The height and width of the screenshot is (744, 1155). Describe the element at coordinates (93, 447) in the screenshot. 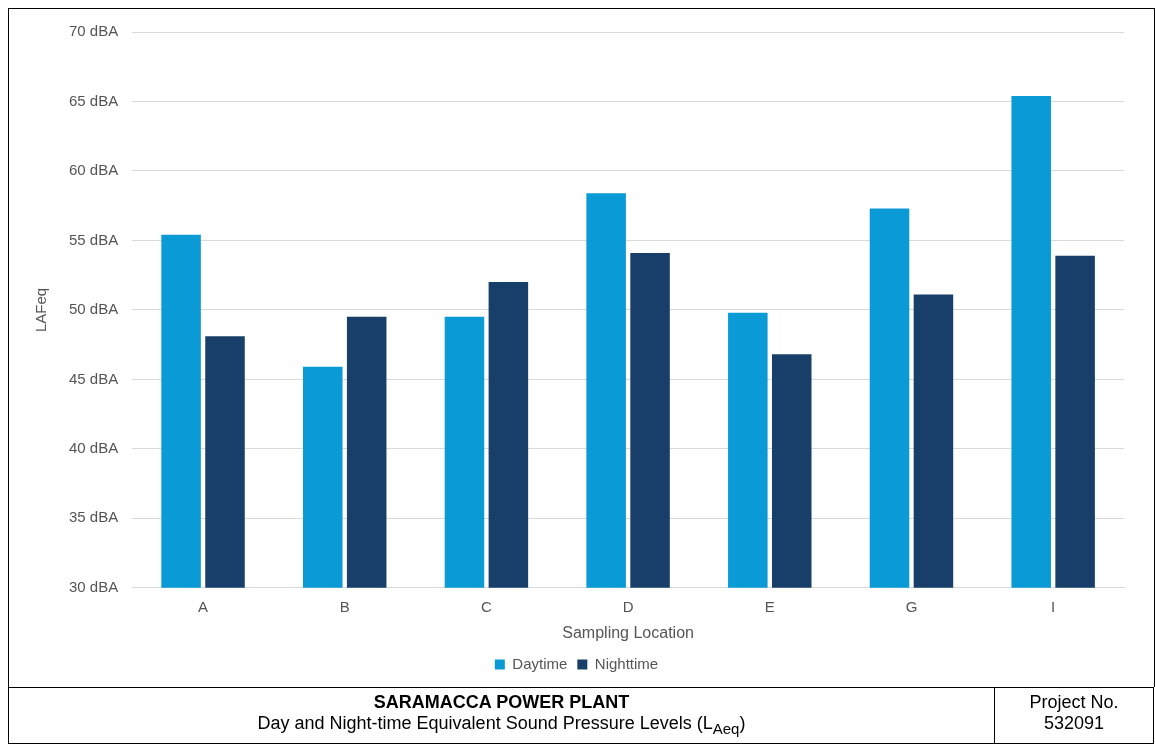

I see `y-tick-label: 40 dBA` at that location.